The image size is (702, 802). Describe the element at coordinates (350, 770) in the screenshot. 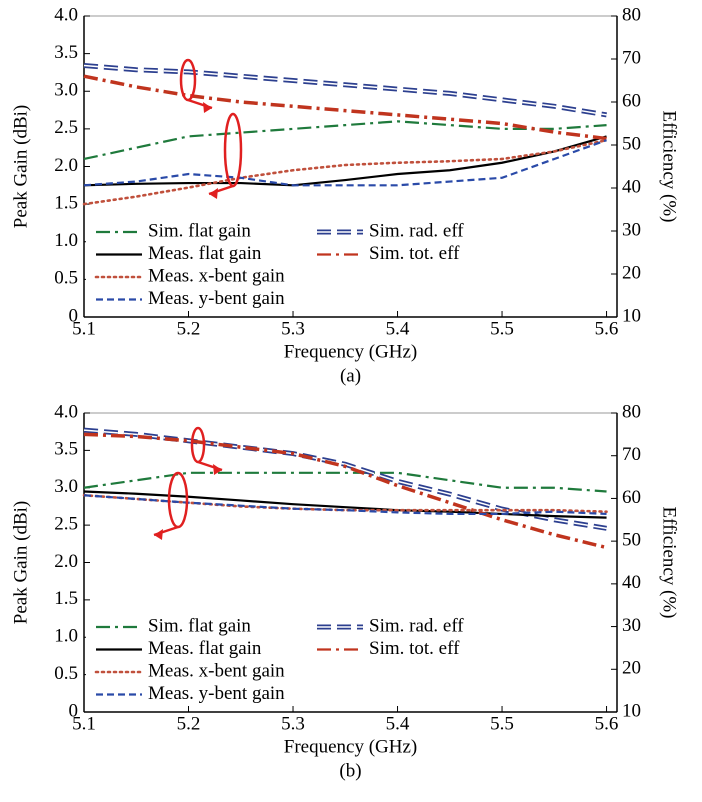

I see `caption: (b)` at that location.